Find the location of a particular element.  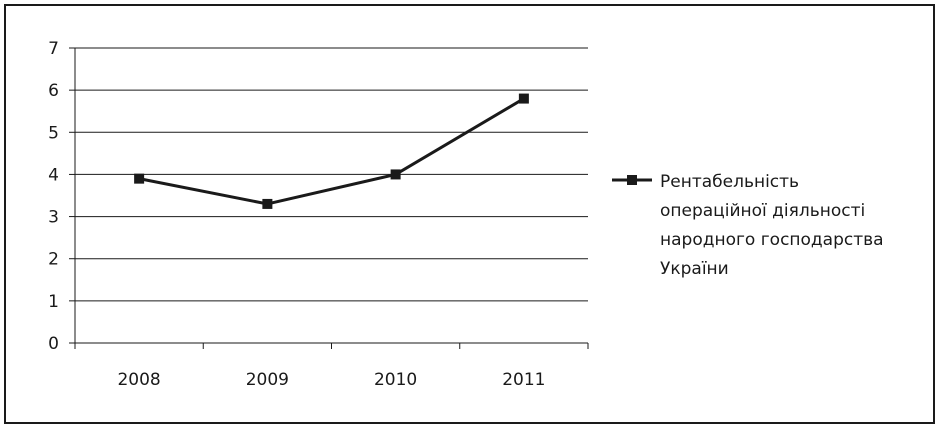

x-tick-label-2010: 2010 is located at coordinates (395, 380).